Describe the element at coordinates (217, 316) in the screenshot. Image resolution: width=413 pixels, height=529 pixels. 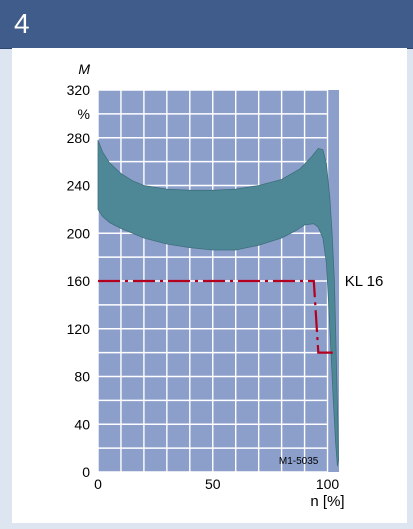
I see `limit-line-kl16` at that location.